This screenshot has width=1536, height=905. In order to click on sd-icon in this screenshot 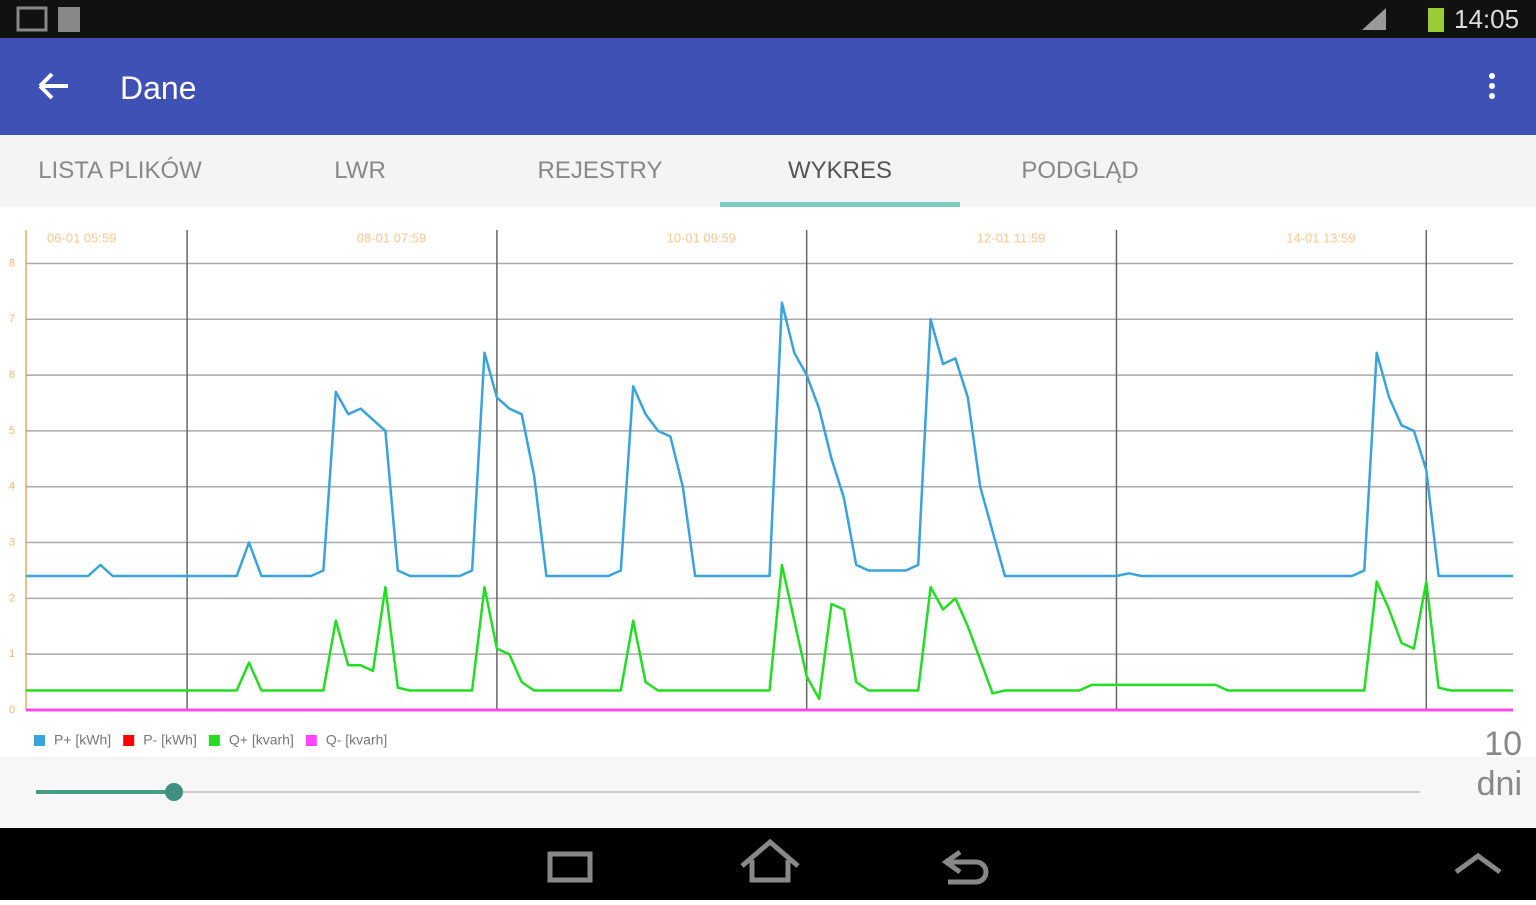, I will do `click(69, 19)`.